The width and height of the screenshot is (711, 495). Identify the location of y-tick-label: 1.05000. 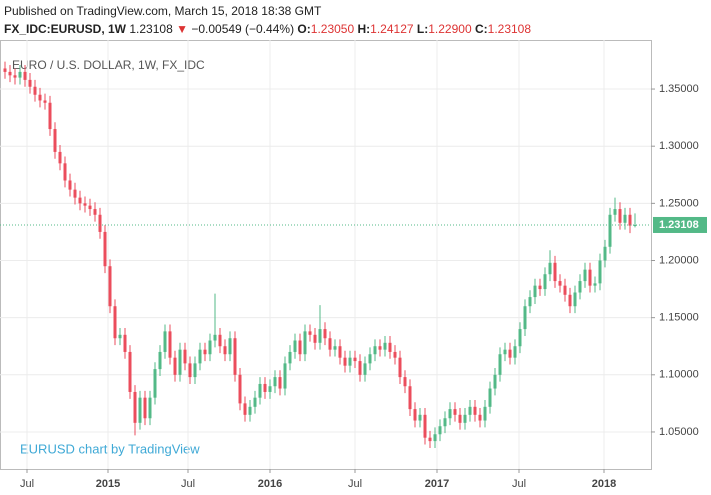
(679, 432).